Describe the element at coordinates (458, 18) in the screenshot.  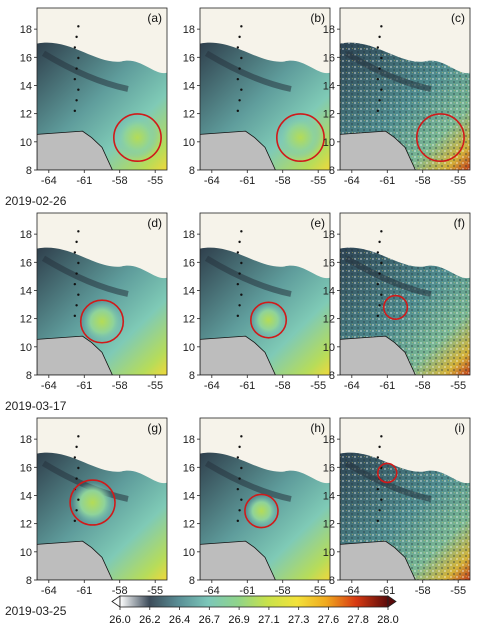
I see `panel-label: (c)` at that location.